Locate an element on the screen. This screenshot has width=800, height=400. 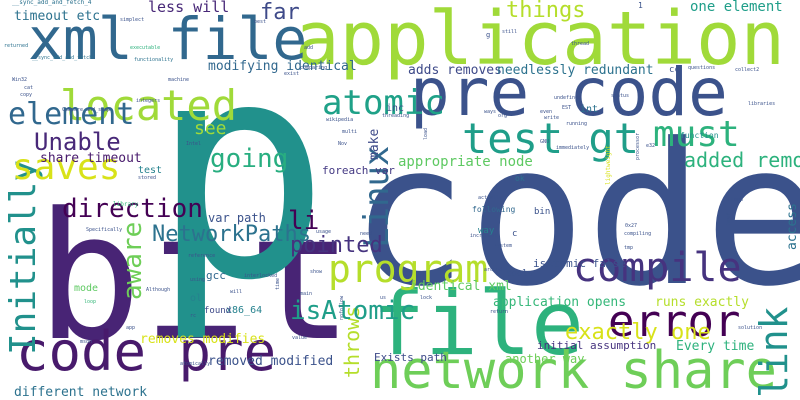
word-exists-path: Exists path is located at coordinates (410, 357).